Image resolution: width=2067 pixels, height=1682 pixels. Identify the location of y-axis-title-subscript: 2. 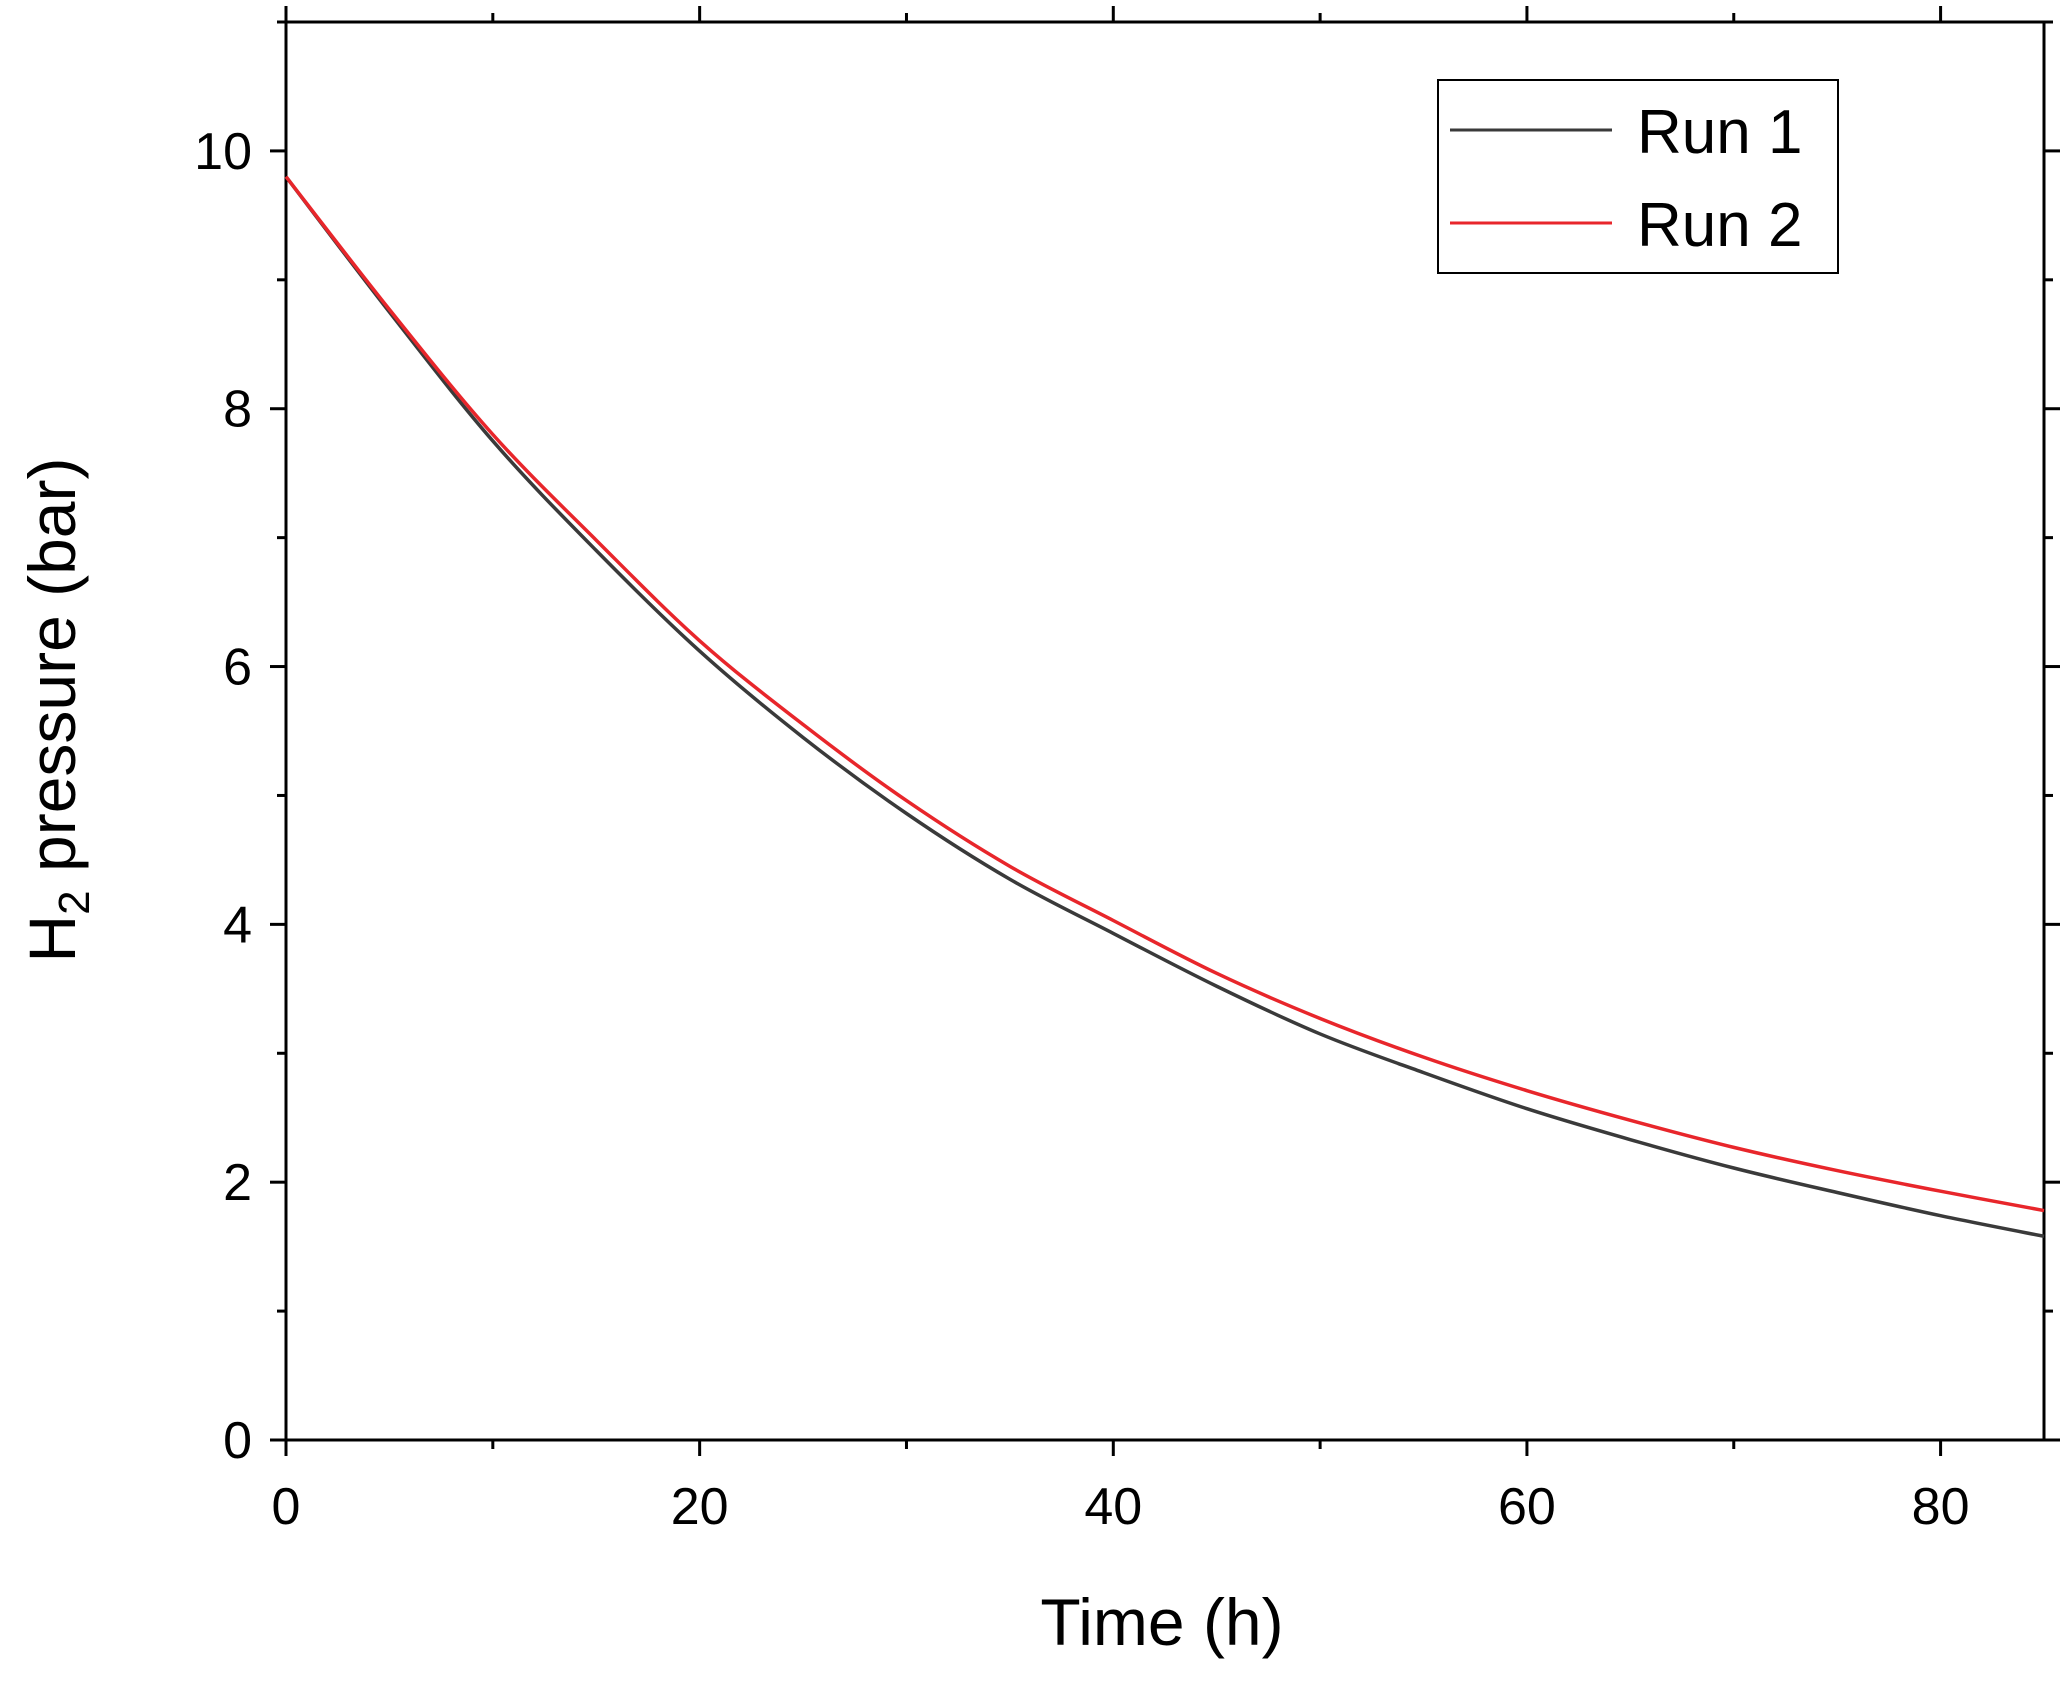
(74, 902).